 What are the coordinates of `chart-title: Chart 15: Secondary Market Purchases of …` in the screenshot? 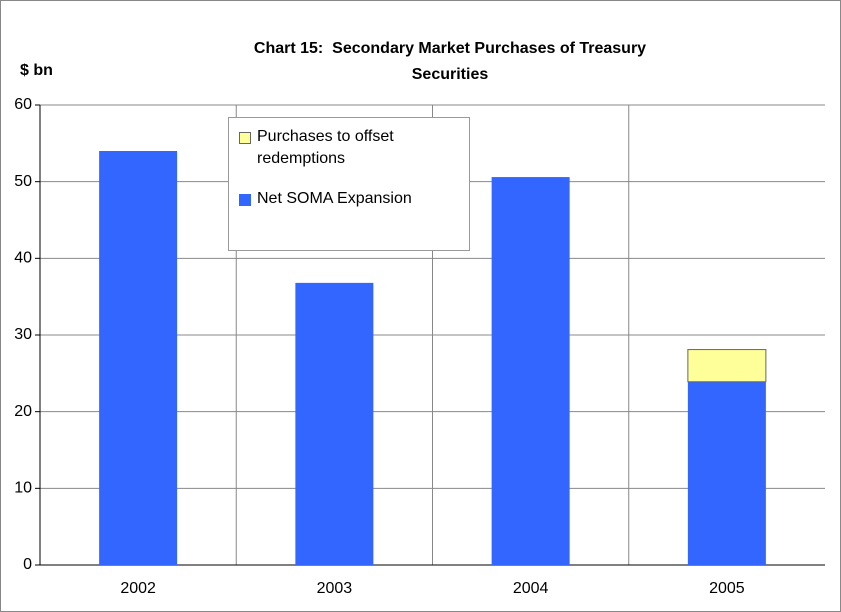 It's located at (452, 61).